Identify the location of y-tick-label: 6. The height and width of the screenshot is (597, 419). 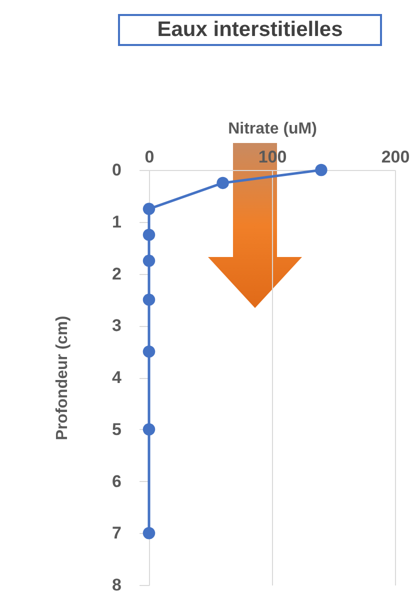
(117, 481).